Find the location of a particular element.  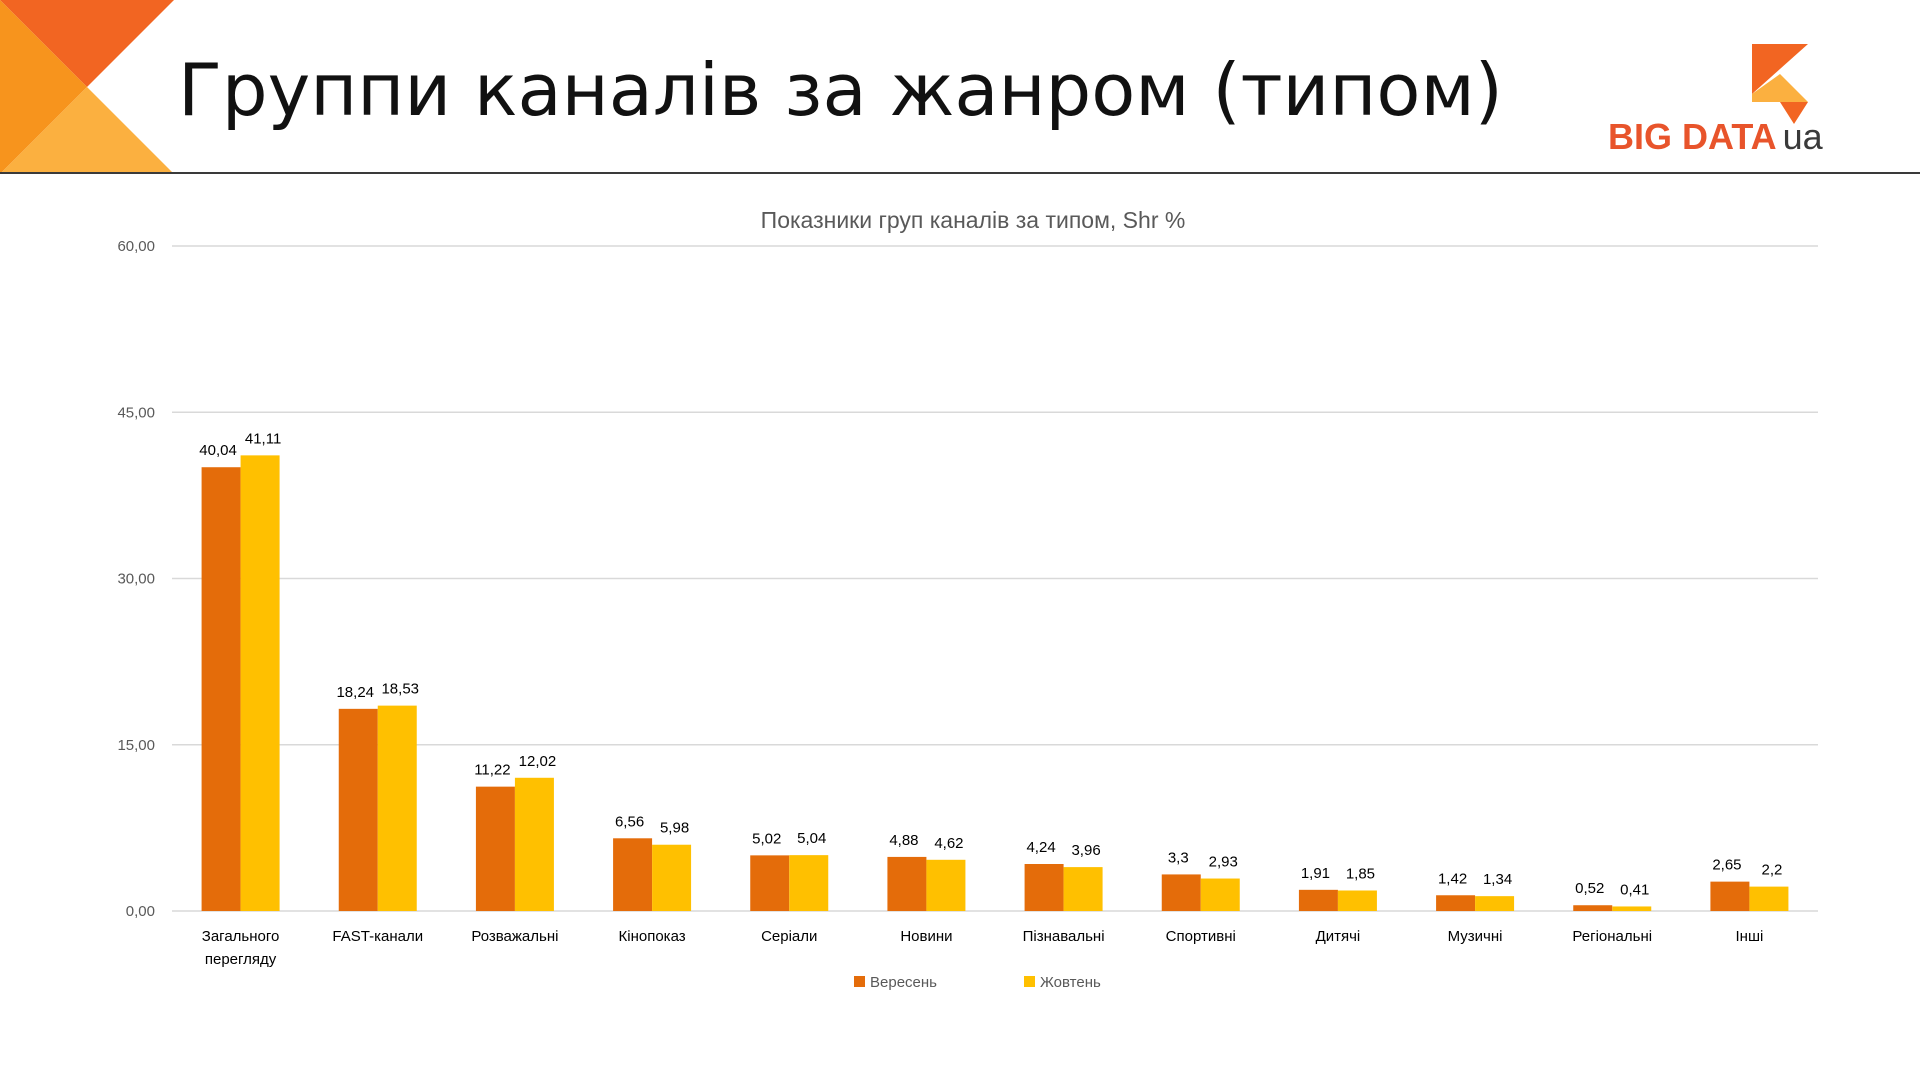

data-label: 12,02 is located at coordinates (538, 761).